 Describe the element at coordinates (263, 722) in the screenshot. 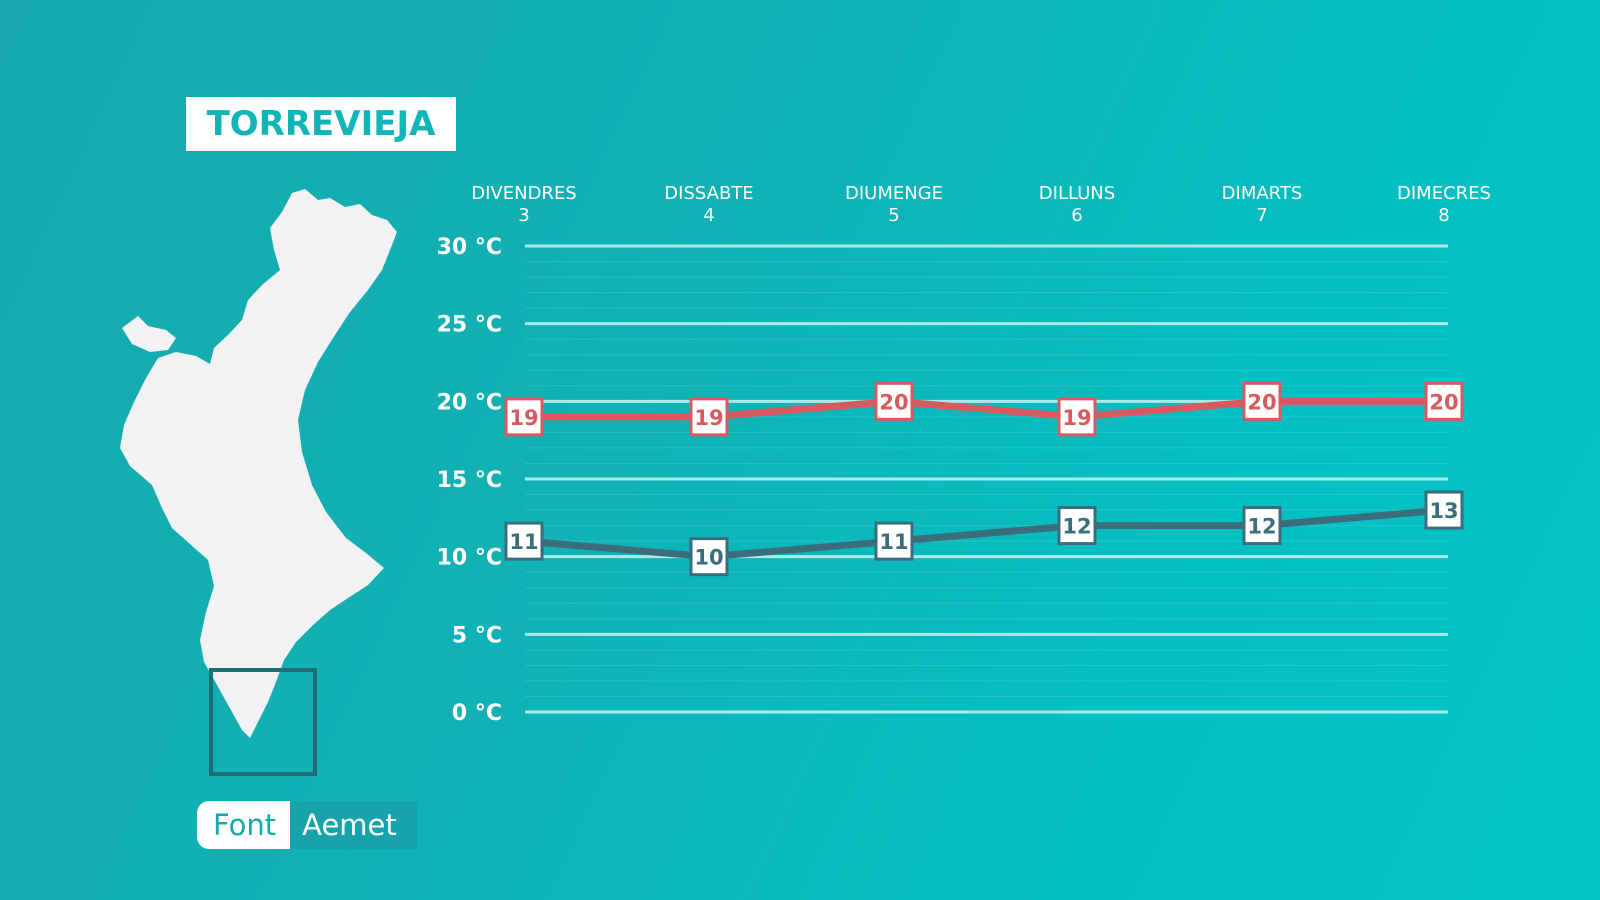

I see `map-highlight-box` at that location.